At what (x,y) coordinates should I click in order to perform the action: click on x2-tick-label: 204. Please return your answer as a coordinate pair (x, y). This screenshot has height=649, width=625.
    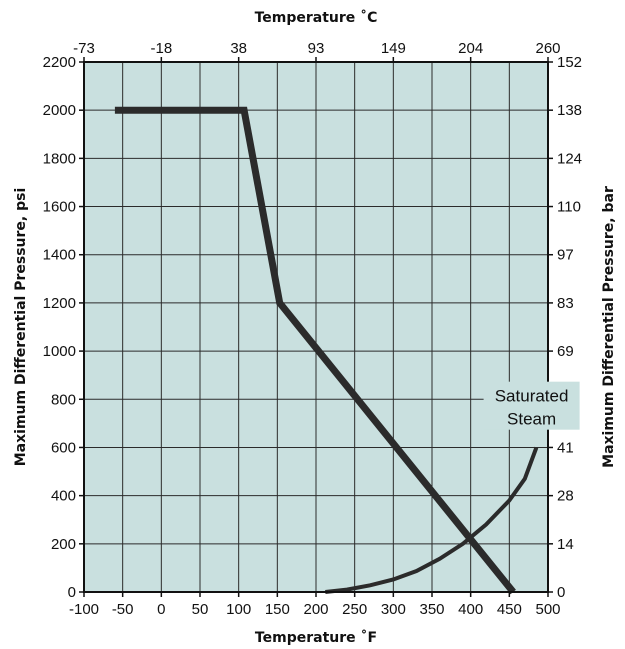
    Looking at the image, I should click on (470, 48).